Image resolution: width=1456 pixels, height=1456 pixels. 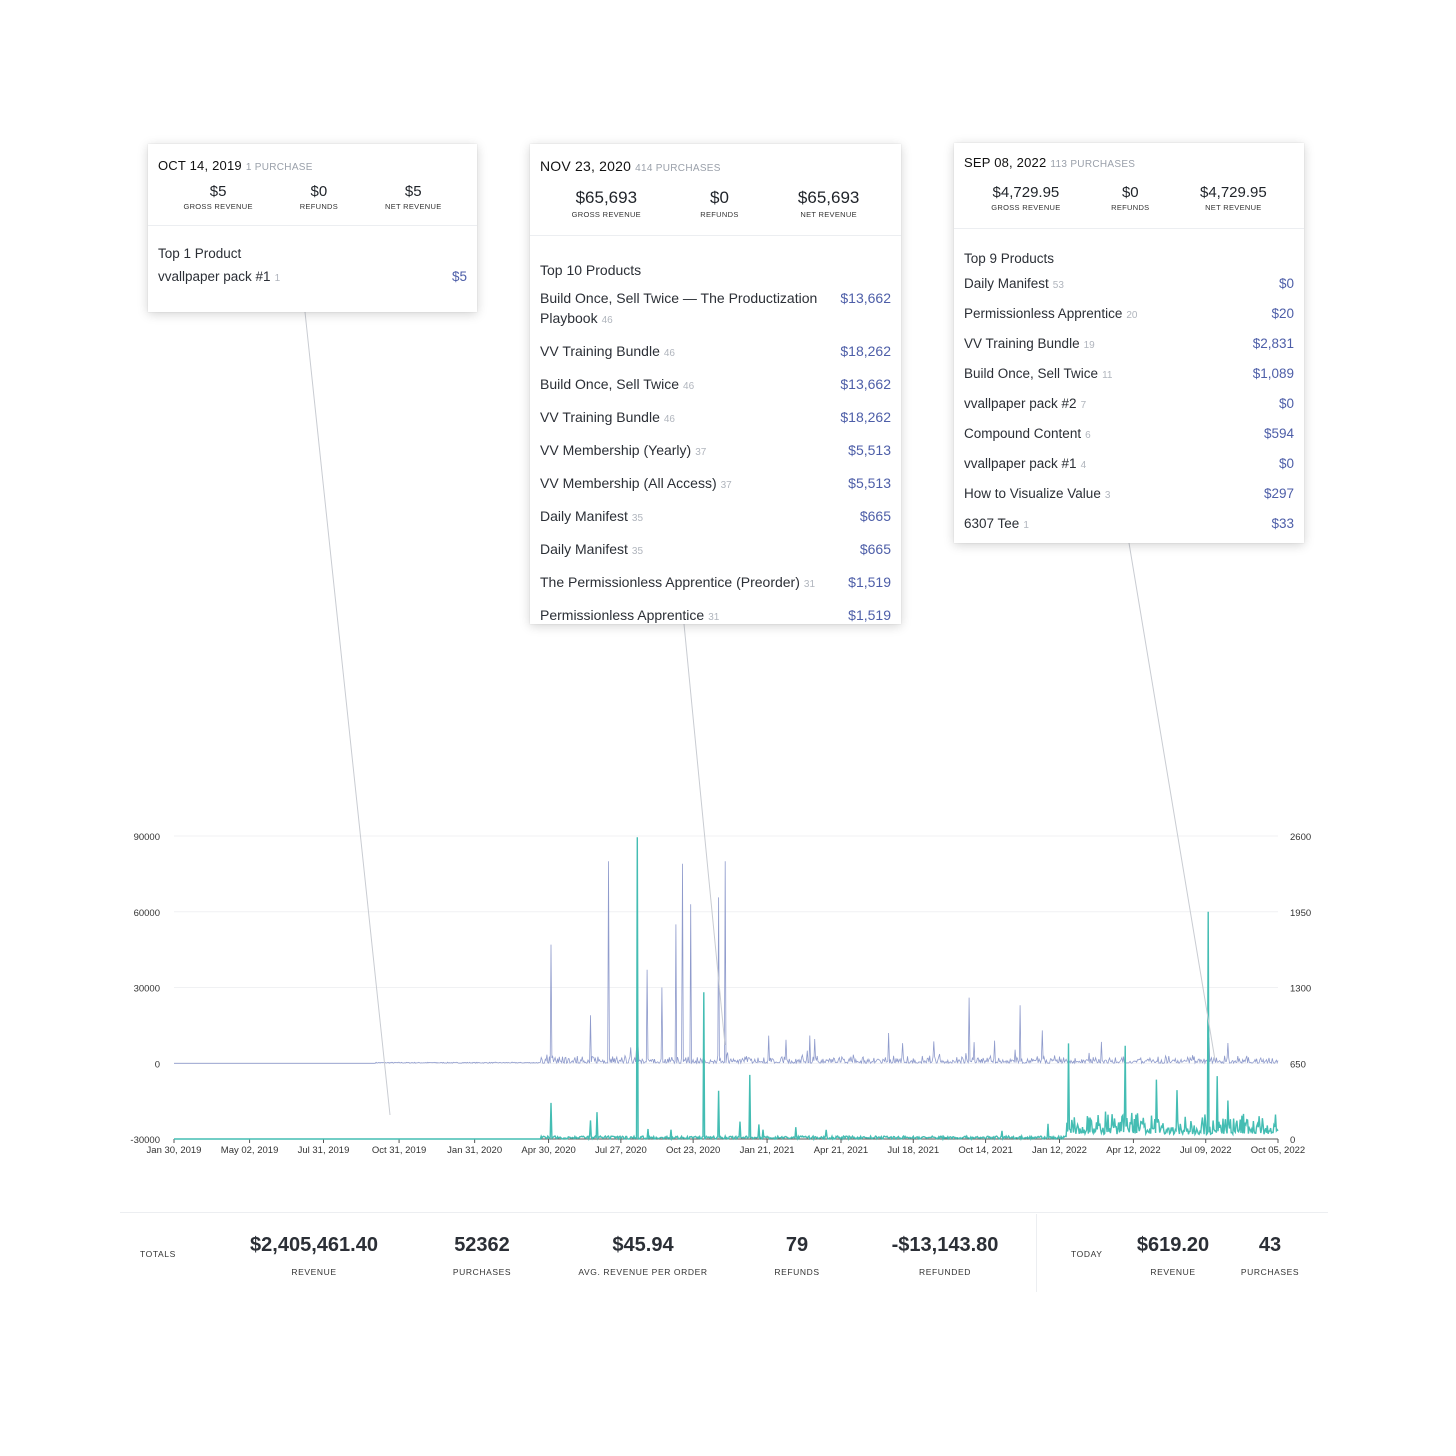 I want to click on product-row: How to Visualize Value 3 $297, so click(x=1129, y=495).